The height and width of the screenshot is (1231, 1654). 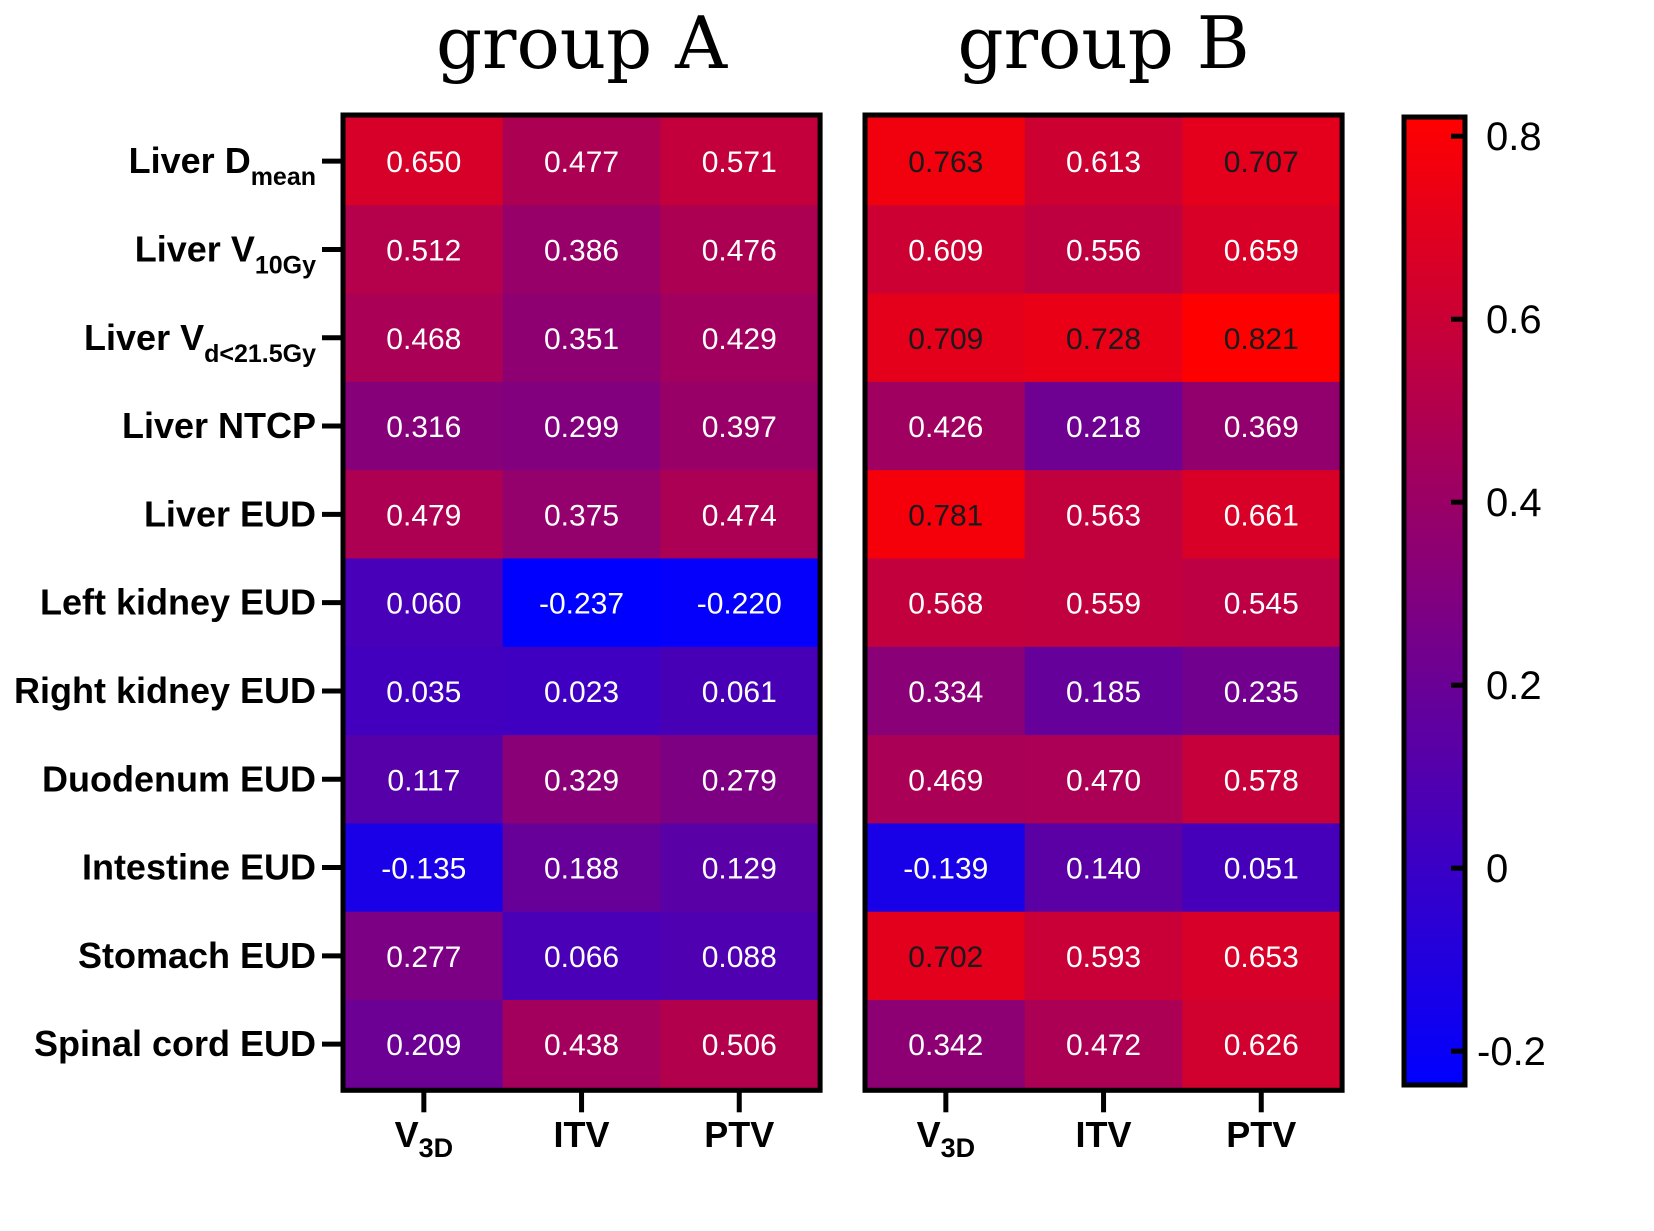 I want to click on cell-value-label: 0.659, so click(x=1261, y=250).